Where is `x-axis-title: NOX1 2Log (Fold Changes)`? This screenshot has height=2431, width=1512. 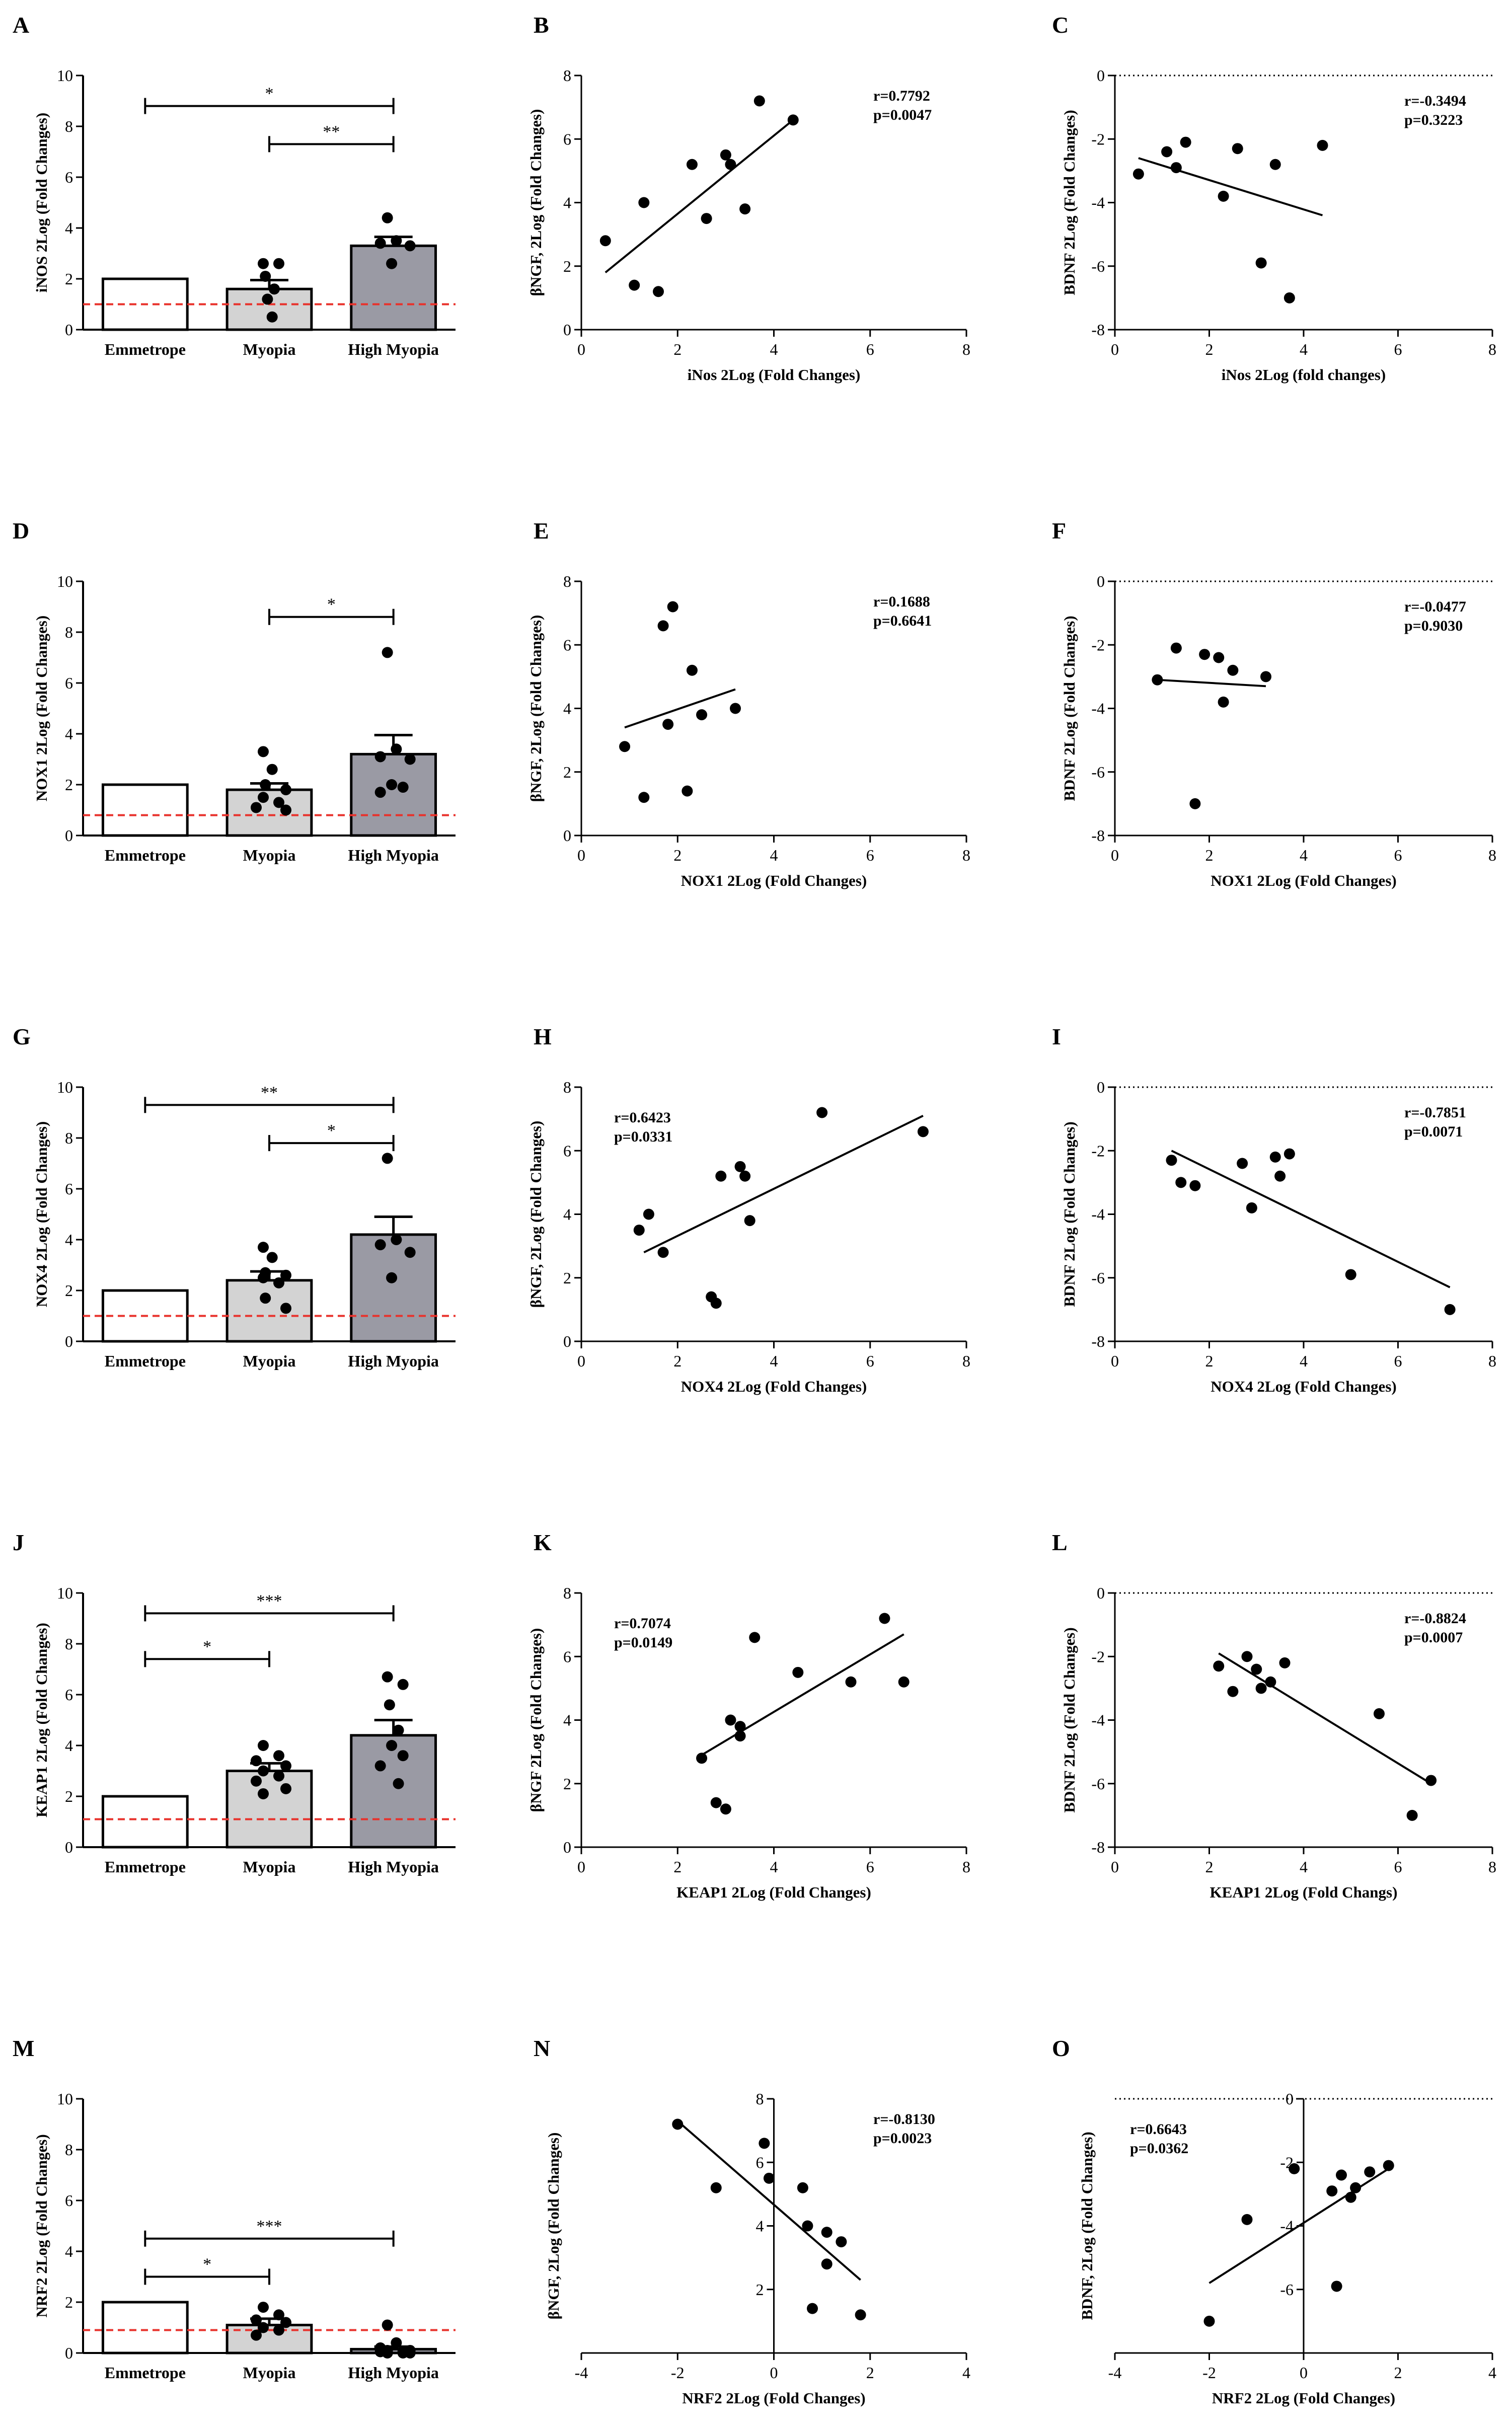 x-axis-title: NOX1 2Log (Fold Changes) is located at coordinates (774, 880).